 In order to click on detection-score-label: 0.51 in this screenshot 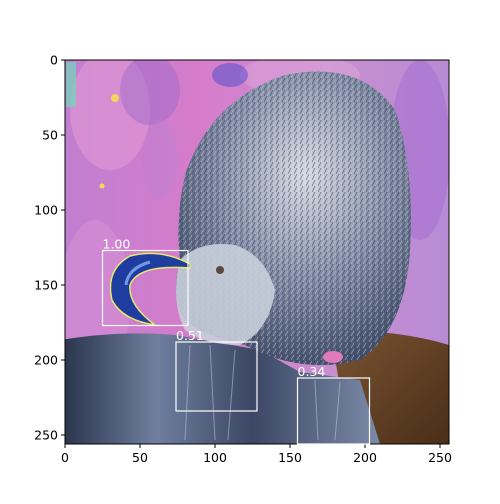, I will do `click(190, 335)`.